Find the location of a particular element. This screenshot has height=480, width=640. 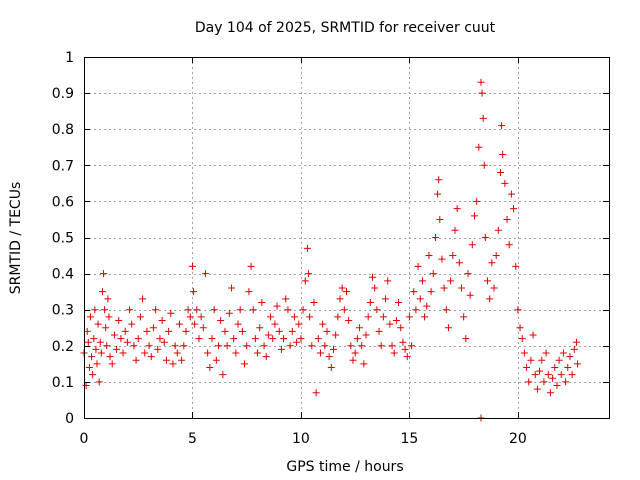

x-tick-label: 20 is located at coordinates (518, 439).